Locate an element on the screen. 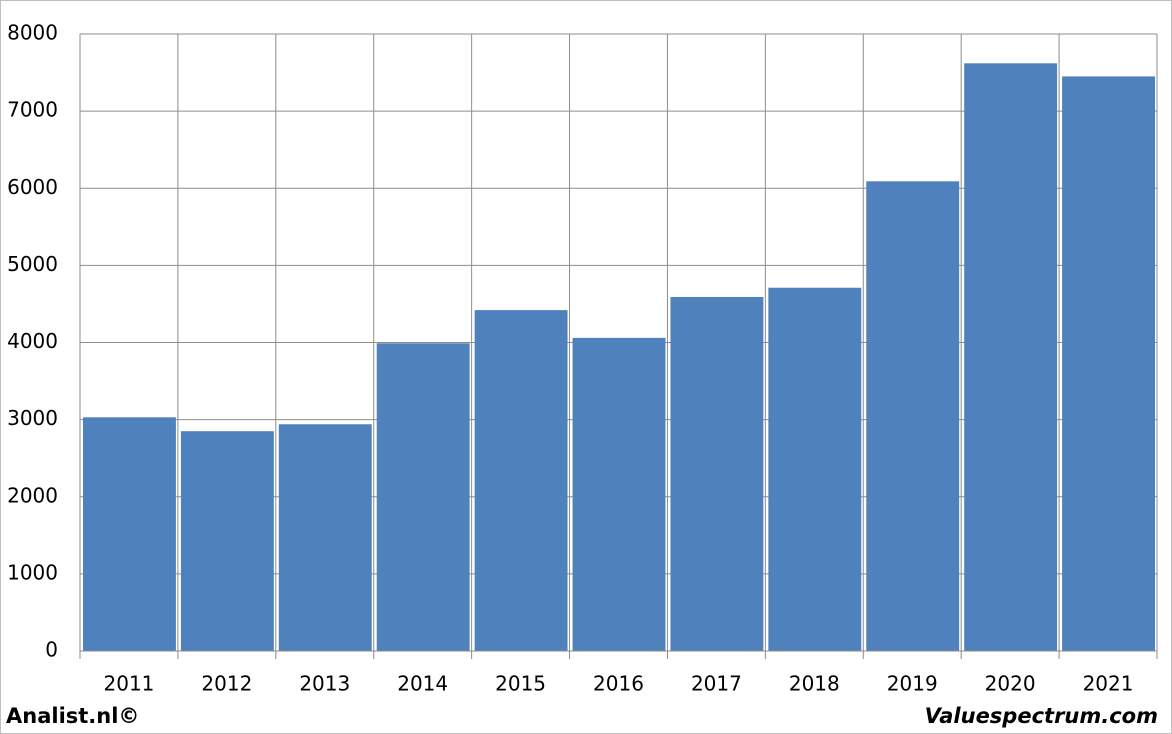 The height and width of the screenshot is (734, 1172). y-tick-label: 5000 is located at coordinates (32, 264).